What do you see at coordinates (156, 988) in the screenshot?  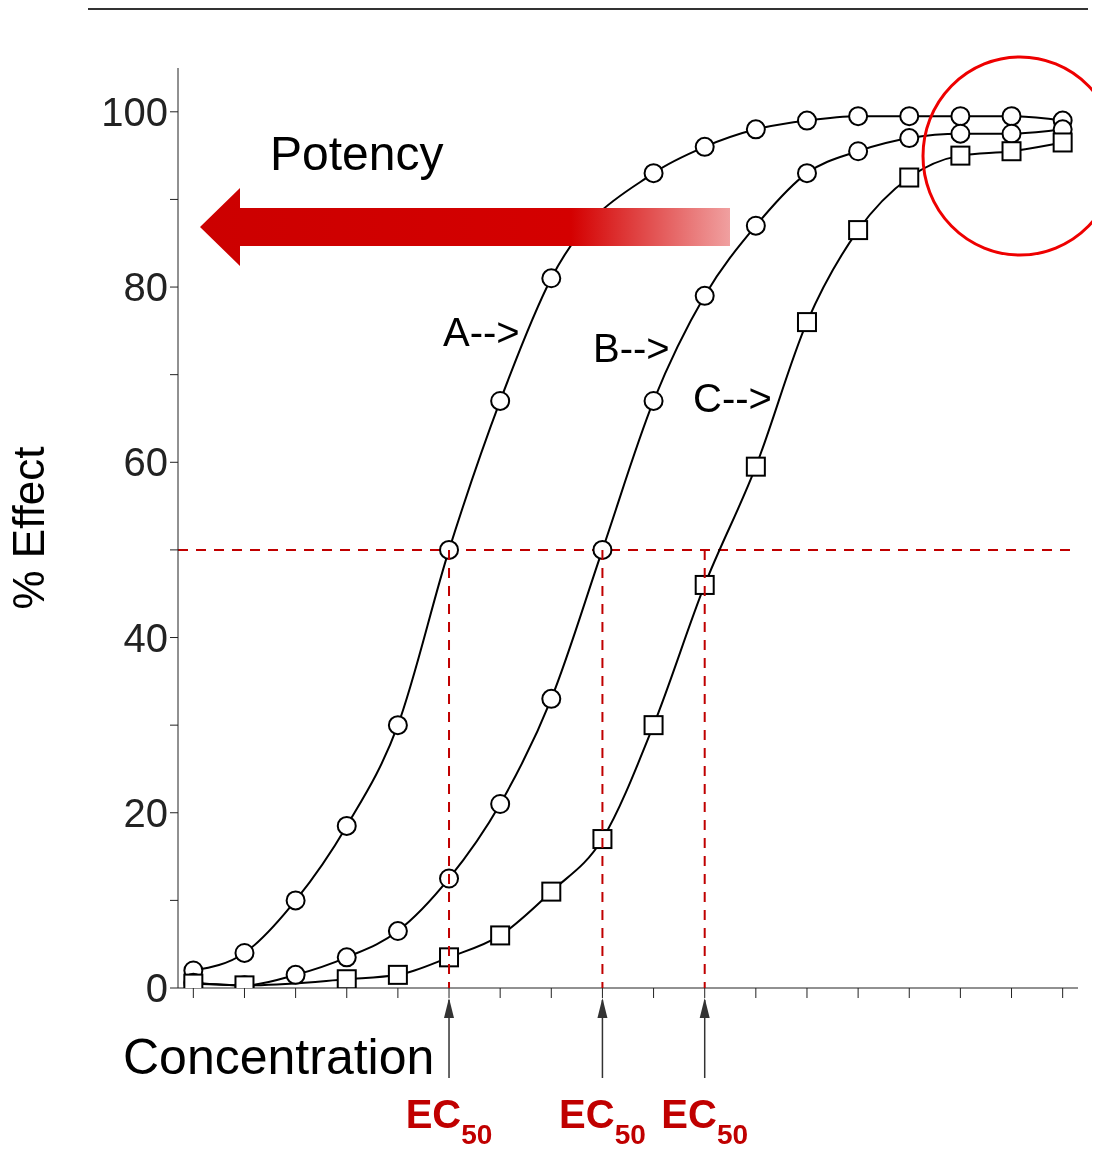 I see `y-tick-label: 0` at bounding box center [156, 988].